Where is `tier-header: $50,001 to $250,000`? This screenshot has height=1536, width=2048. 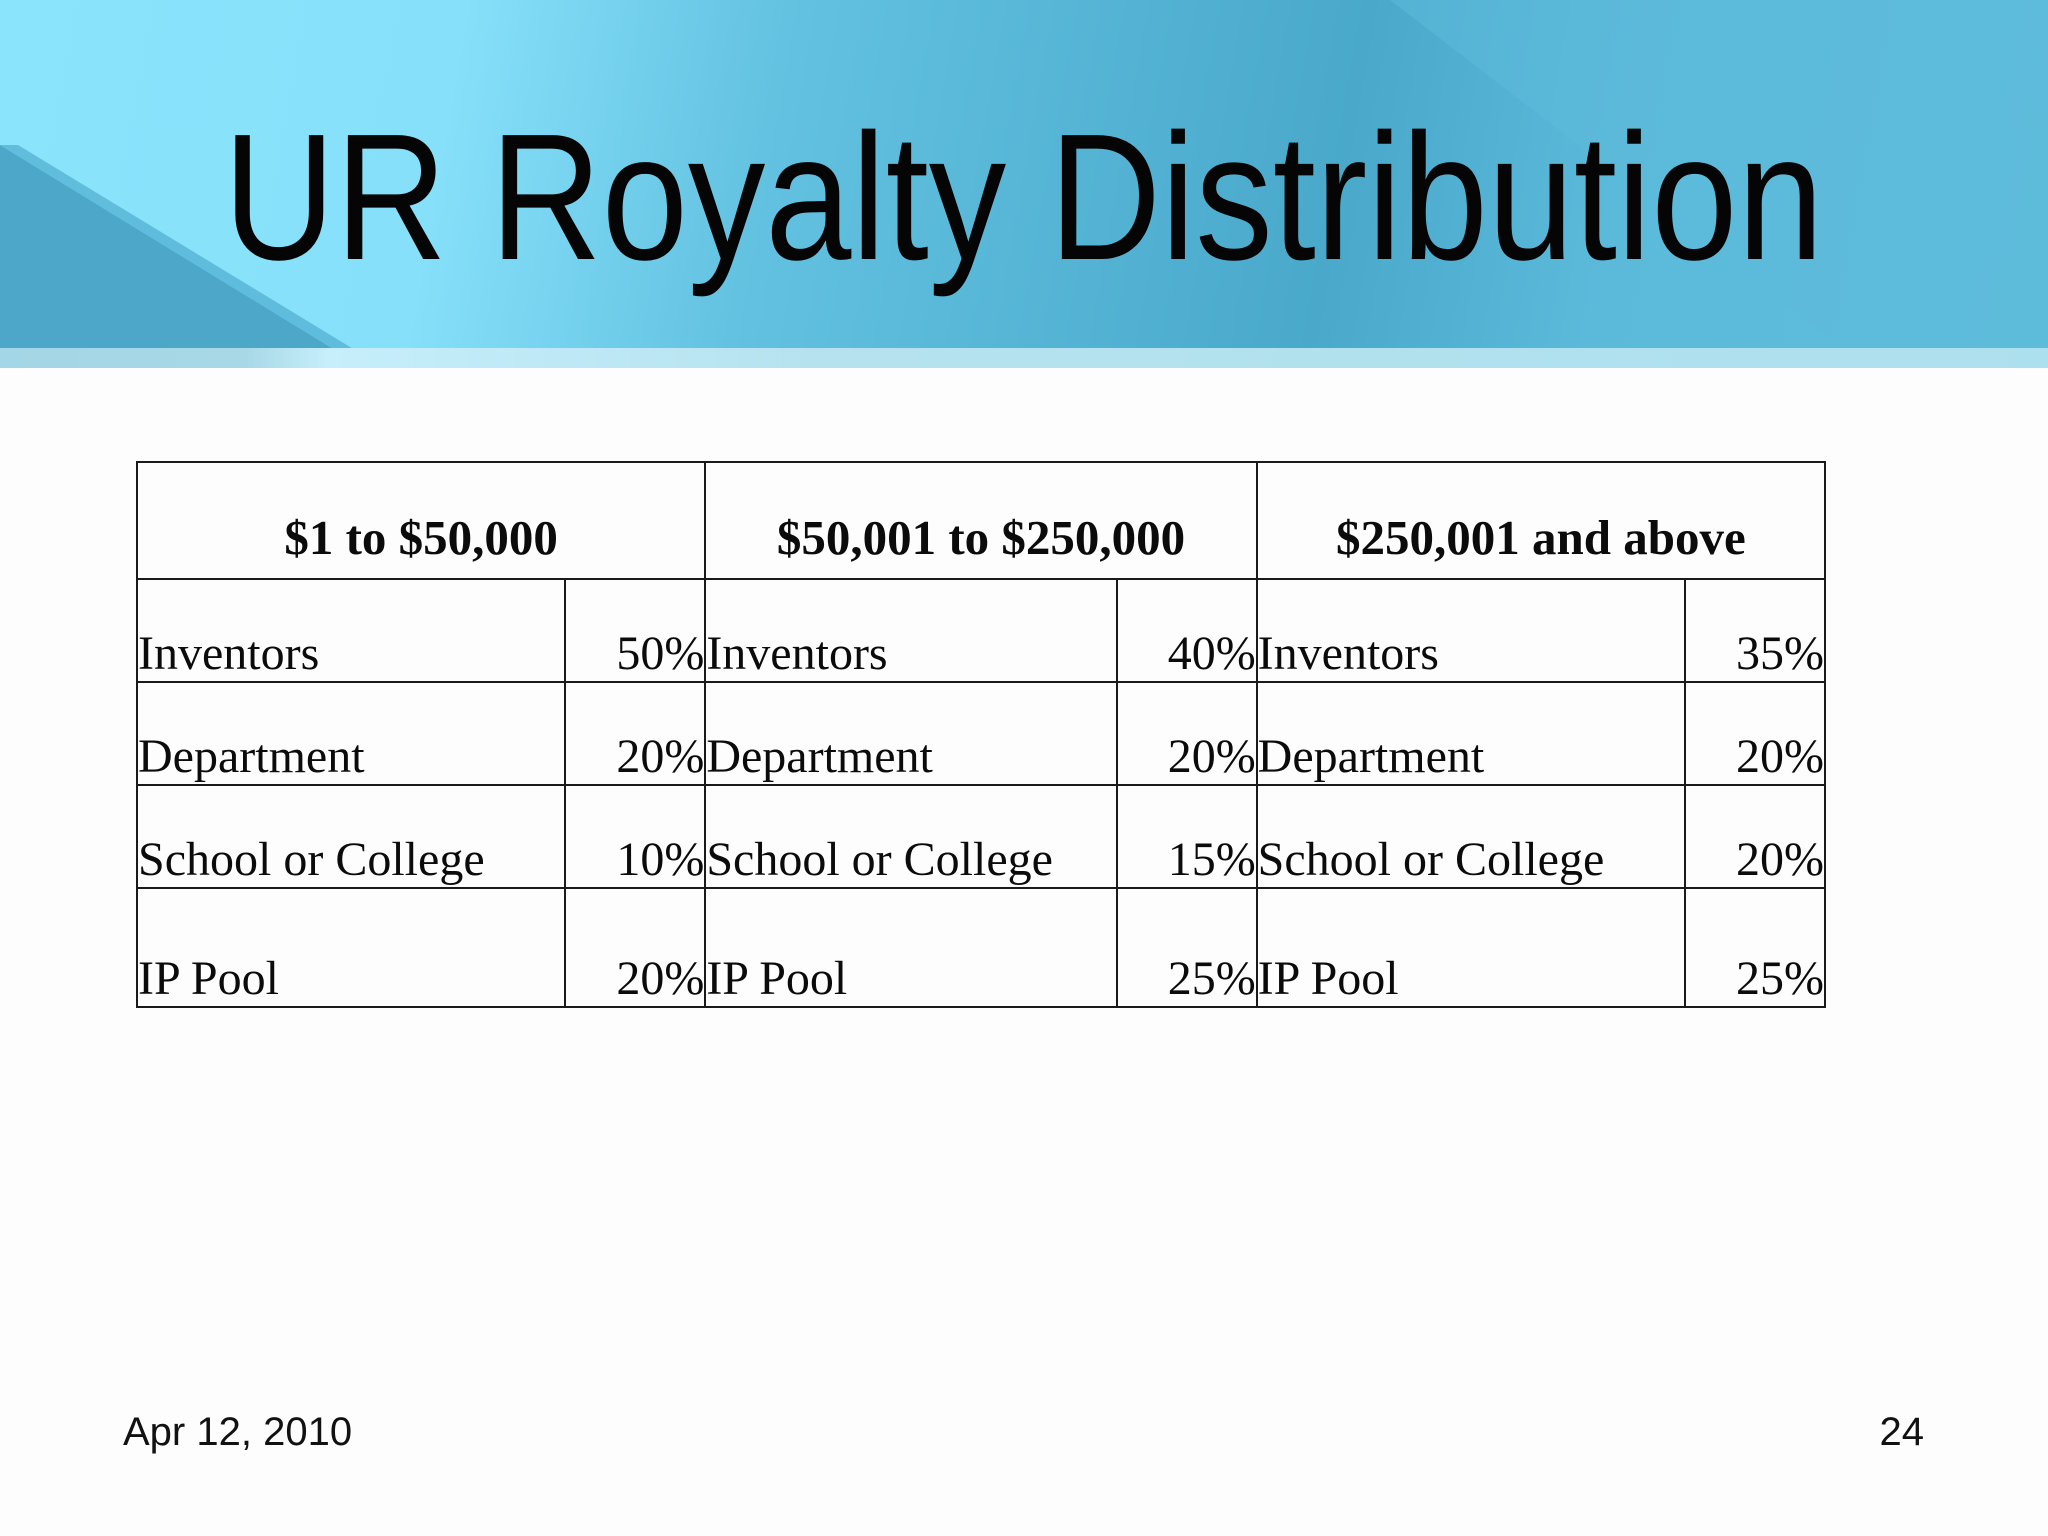
tier-header: $50,001 to $250,000 is located at coordinates (981, 520).